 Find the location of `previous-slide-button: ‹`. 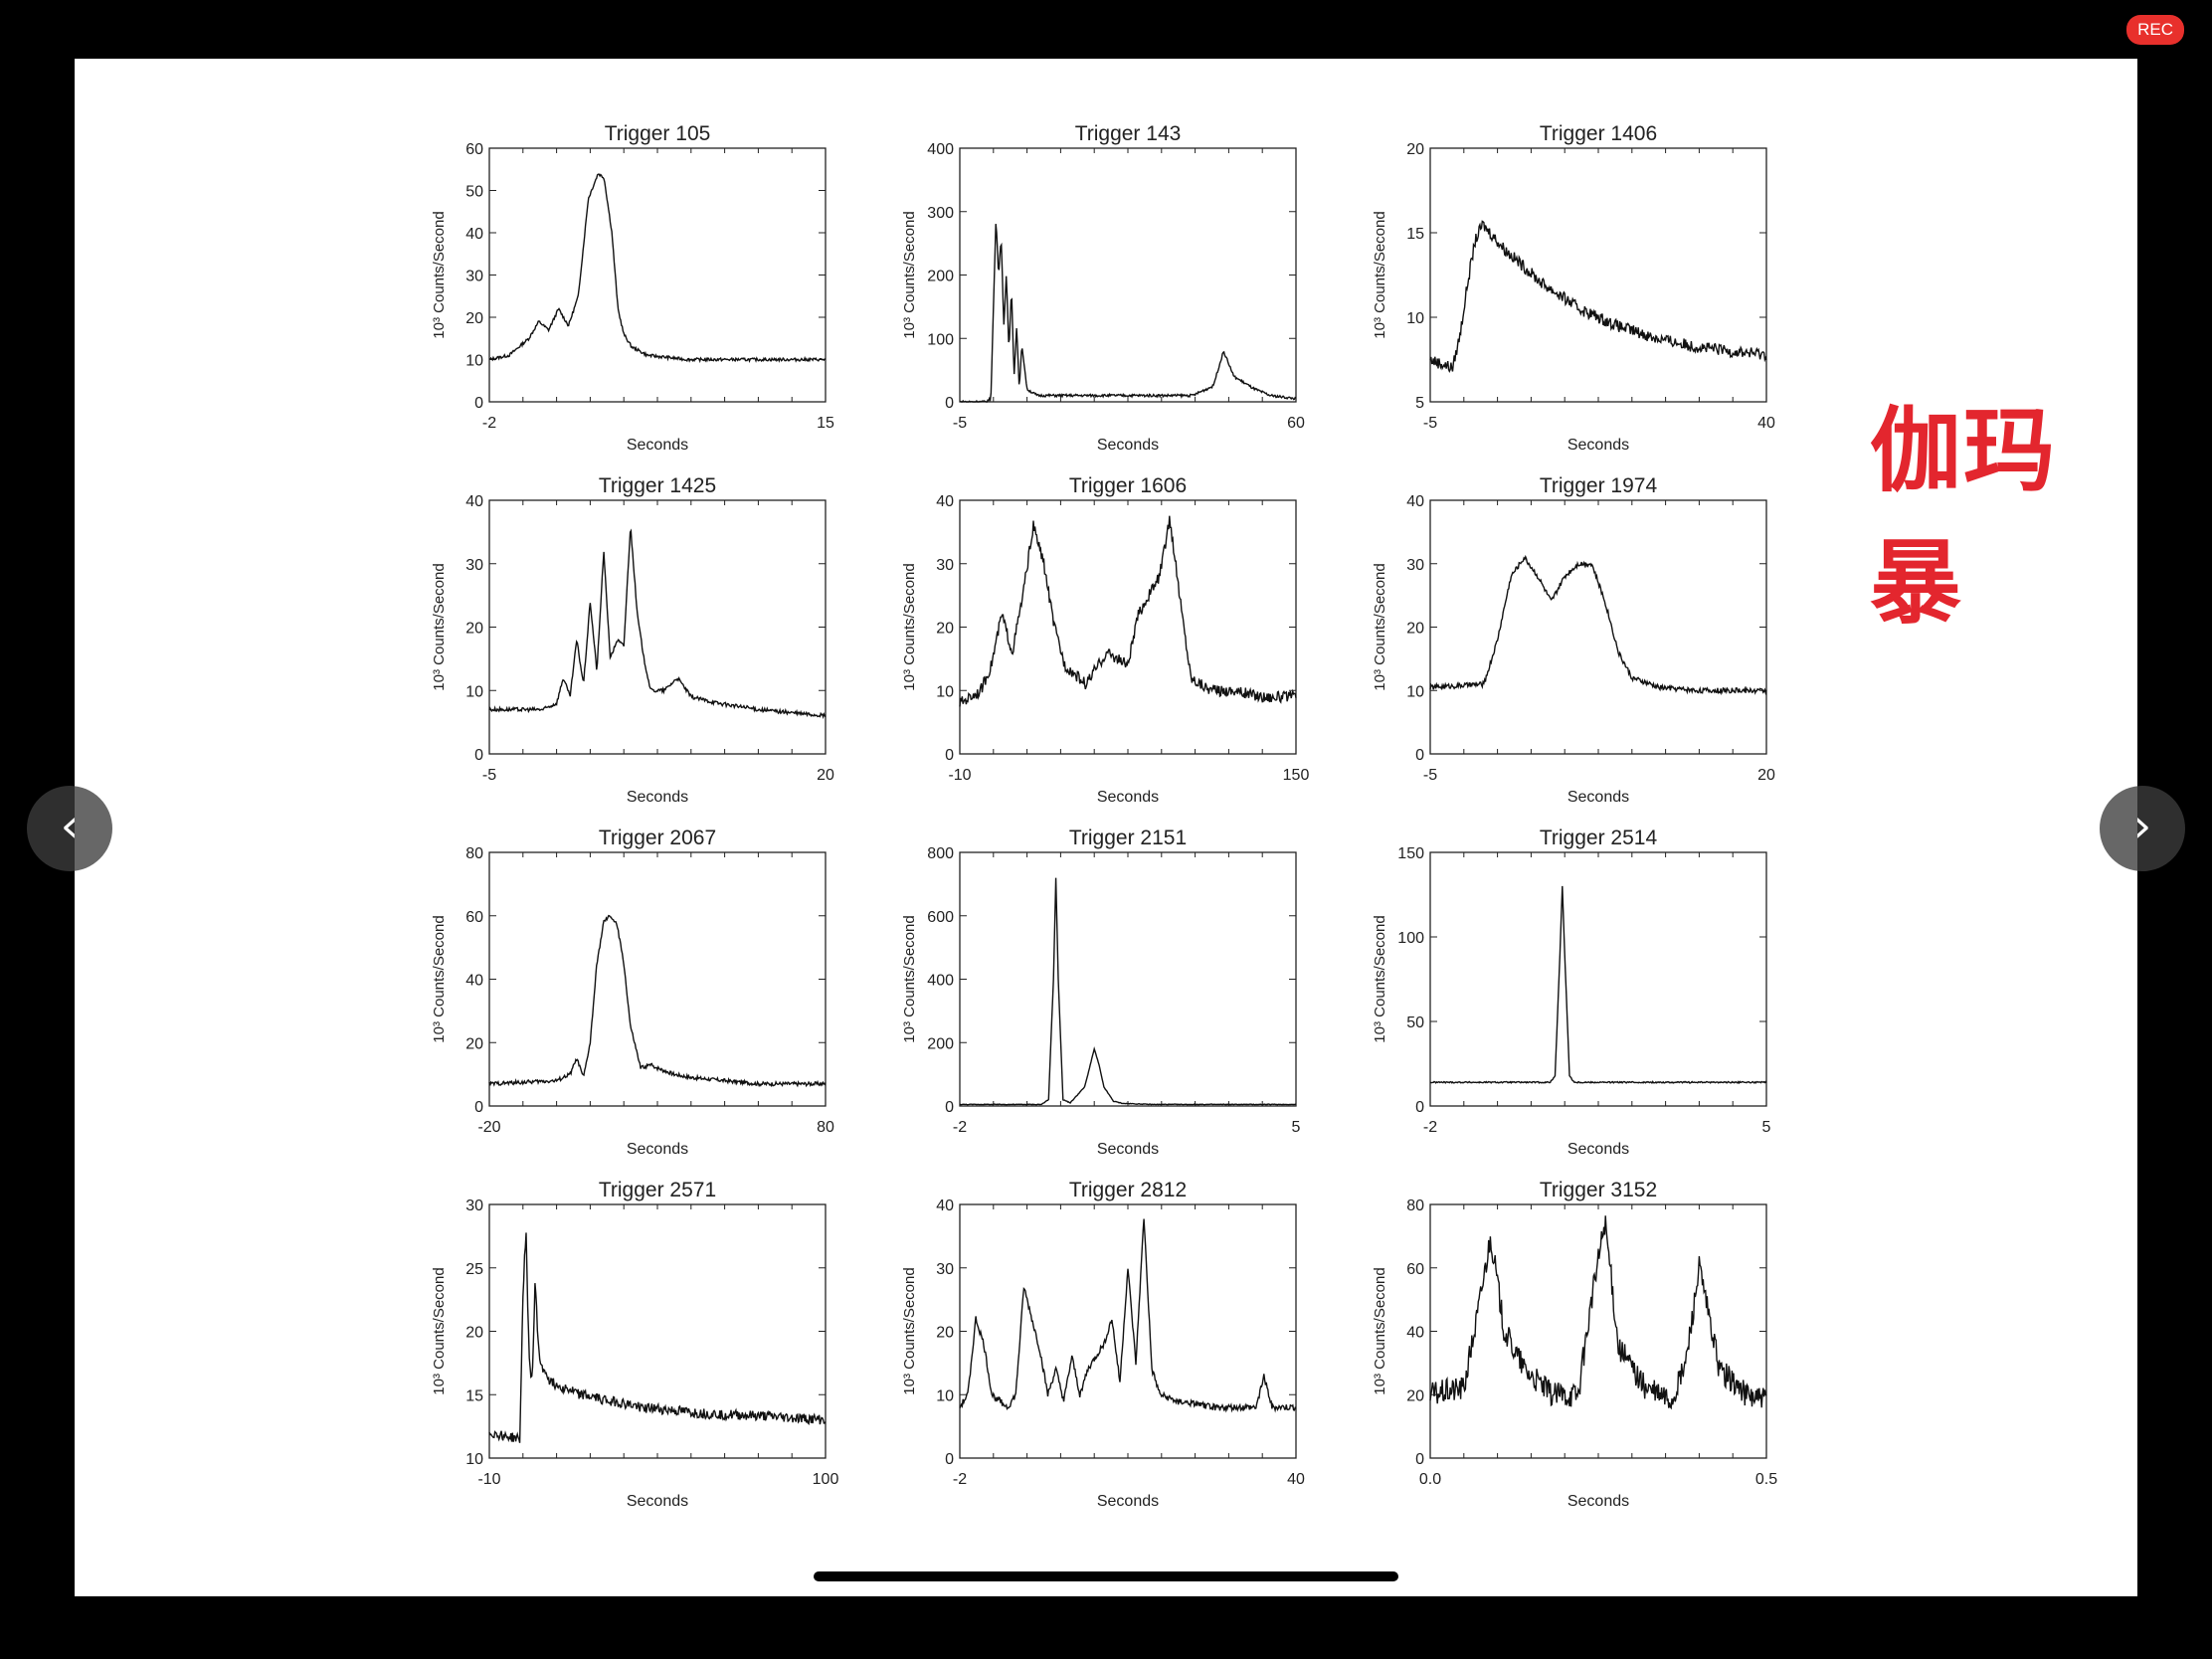

previous-slide-button: ‹ is located at coordinates (69, 828).